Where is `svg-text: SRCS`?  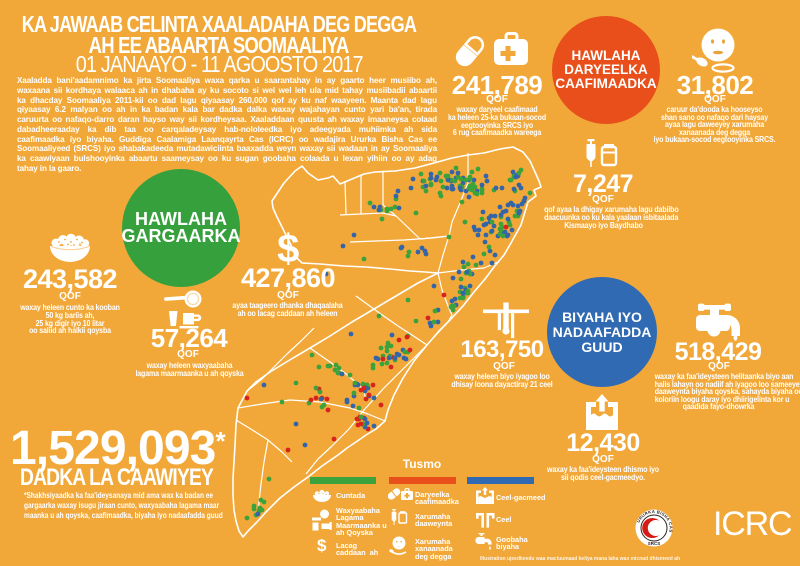 svg-text: SRCS is located at coordinates (654, 543).